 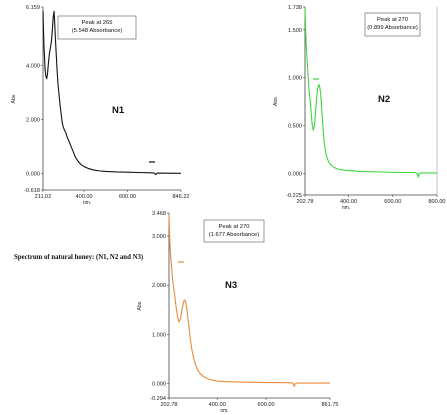 I want to click on x-tick-label: 211.02, so click(x=43, y=197).